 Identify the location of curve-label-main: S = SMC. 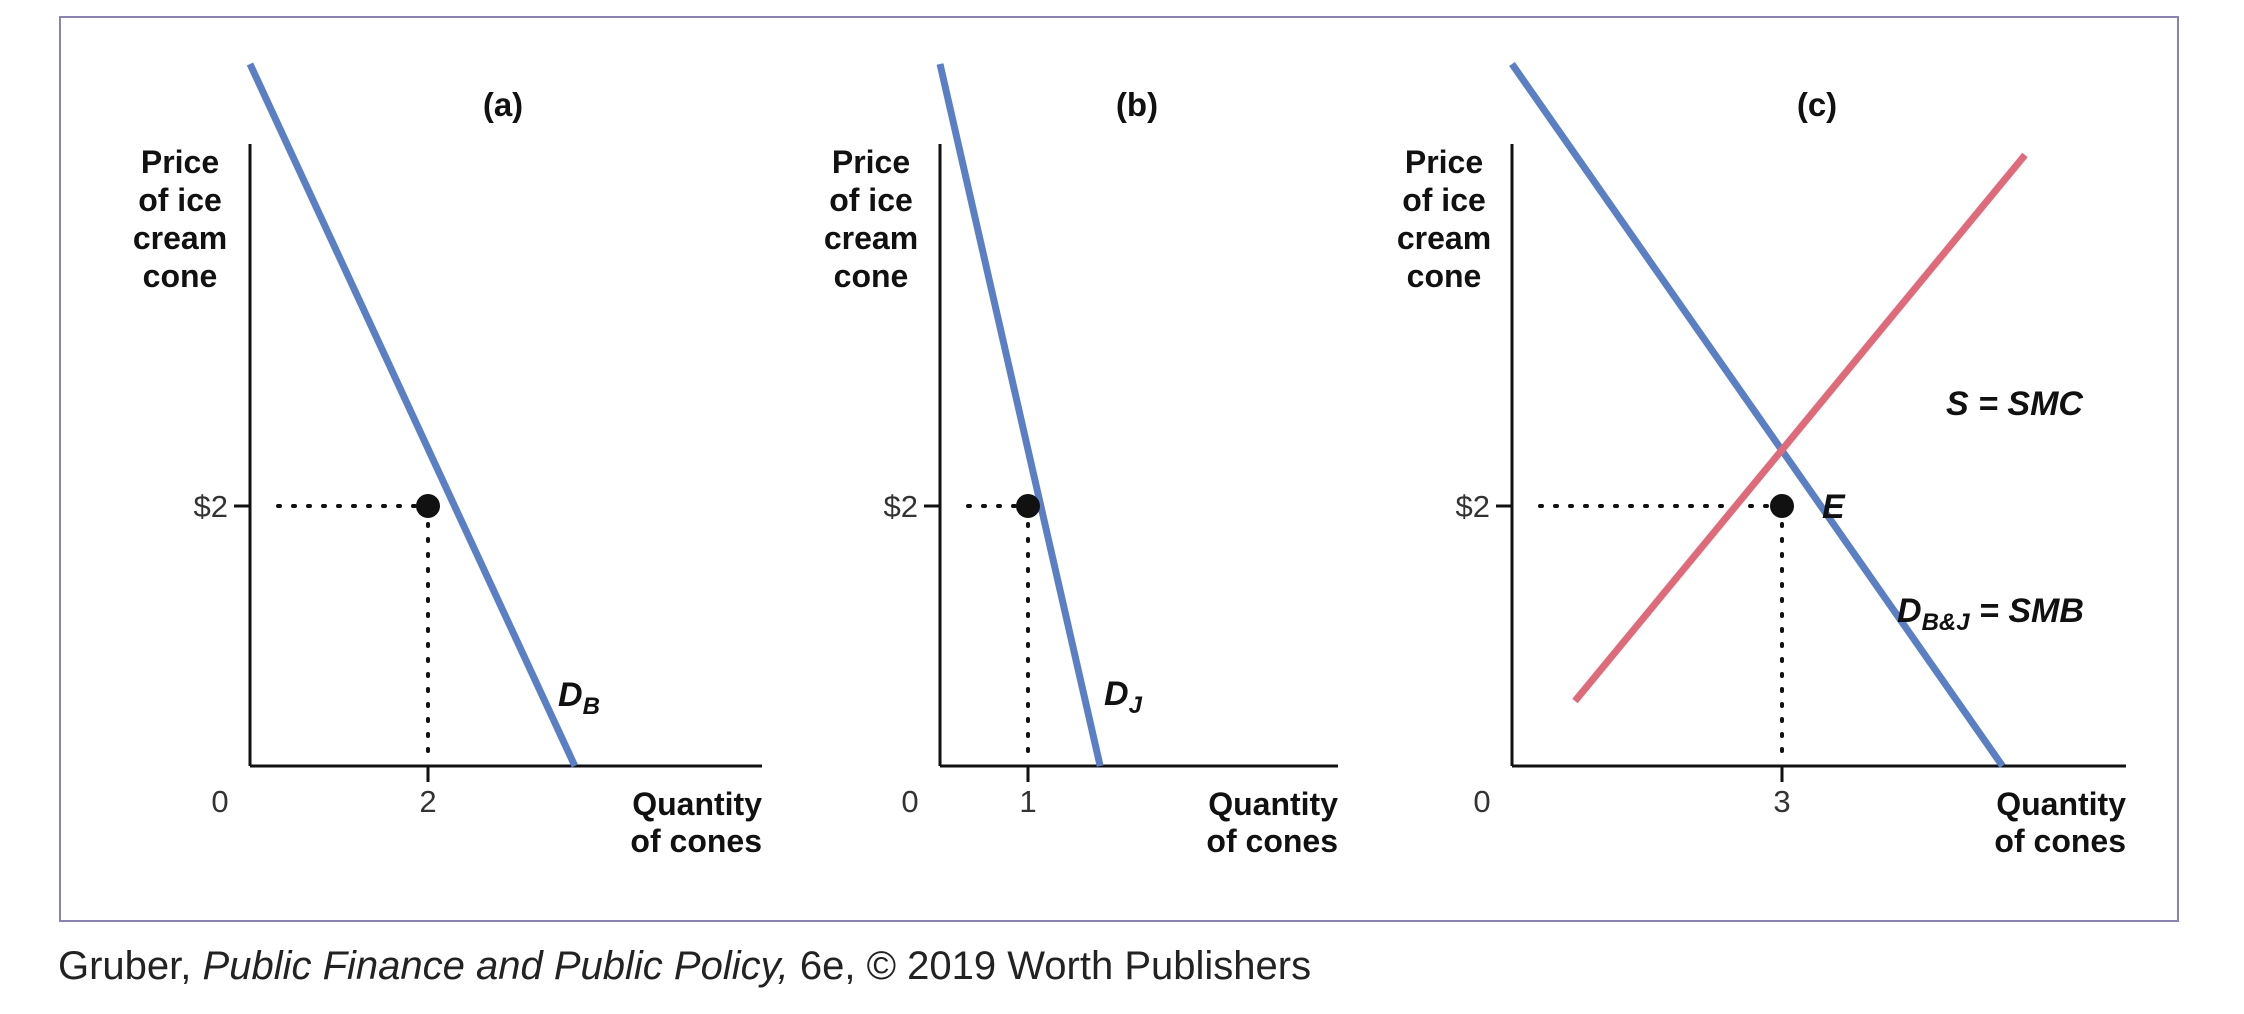
(2014, 404).